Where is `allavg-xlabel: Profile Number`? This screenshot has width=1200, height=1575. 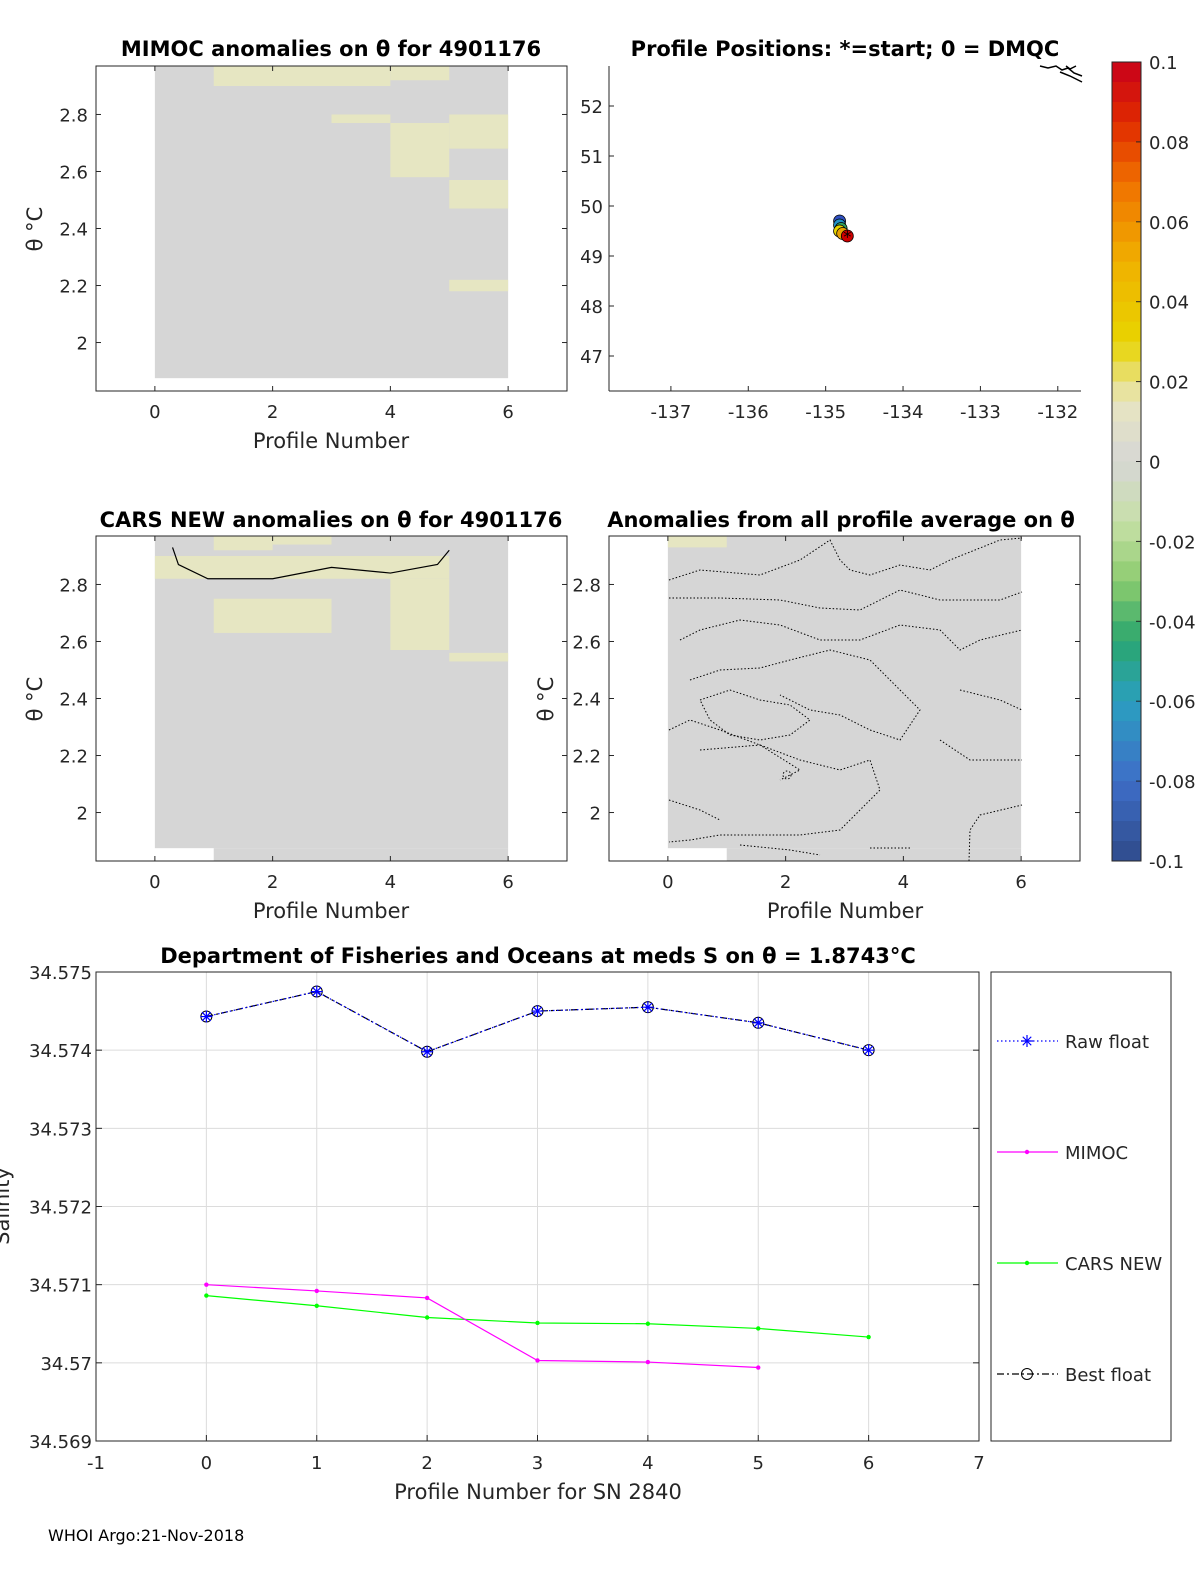
allavg-xlabel: Profile Number is located at coordinates (845, 911).